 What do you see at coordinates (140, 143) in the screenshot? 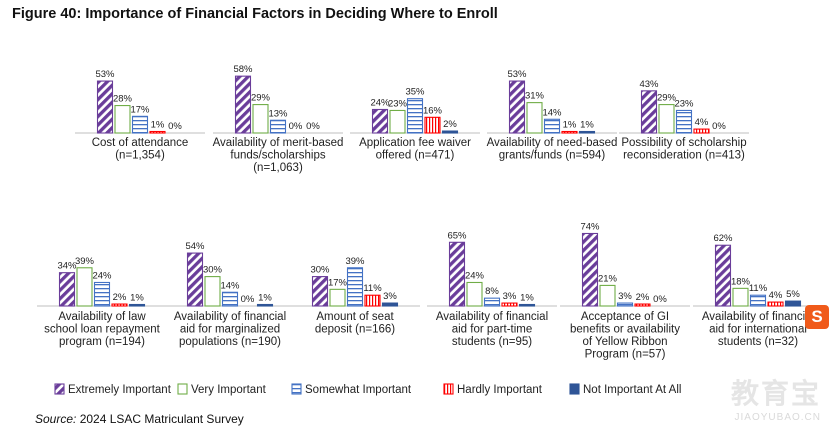
I see `panel-label: Cost of attendance` at bounding box center [140, 143].